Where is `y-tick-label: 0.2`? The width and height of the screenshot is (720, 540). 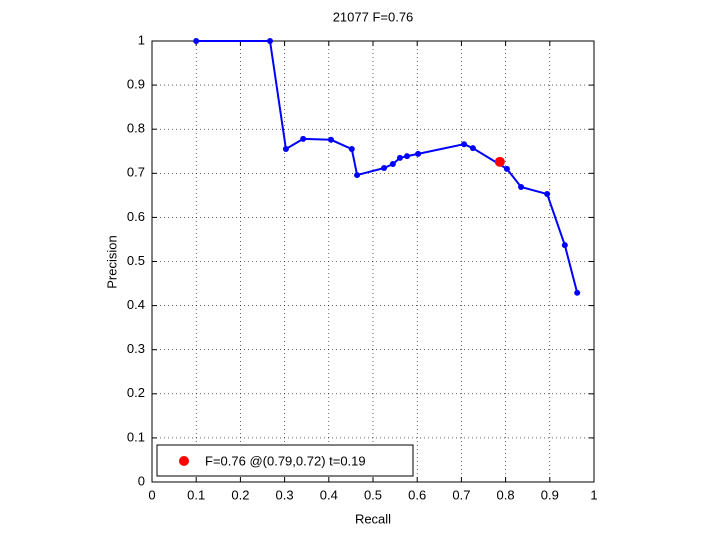
y-tick-label: 0.2 is located at coordinates (136, 392).